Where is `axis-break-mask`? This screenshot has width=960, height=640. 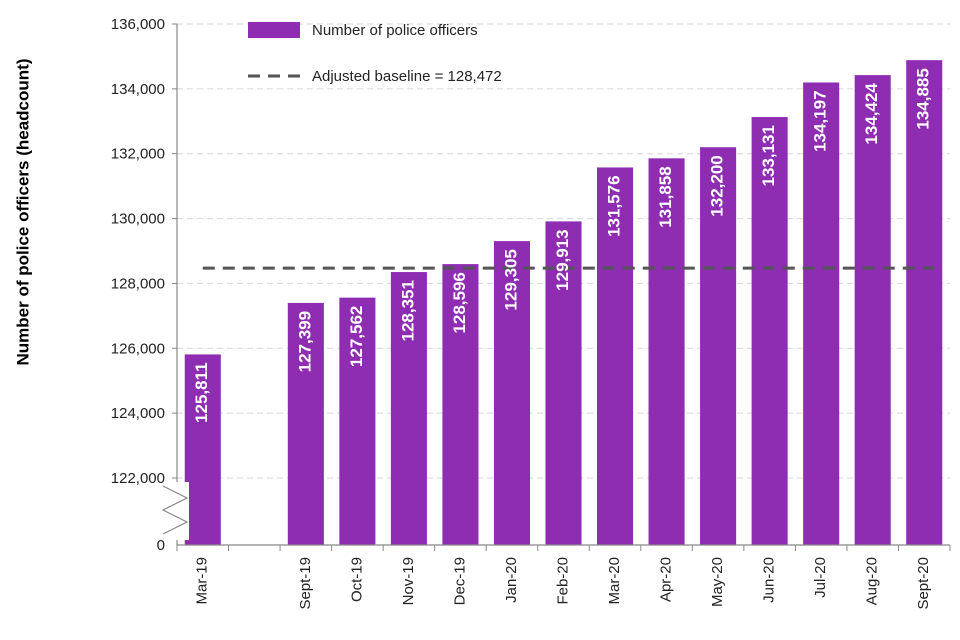 axis-break-mask is located at coordinates (176, 511).